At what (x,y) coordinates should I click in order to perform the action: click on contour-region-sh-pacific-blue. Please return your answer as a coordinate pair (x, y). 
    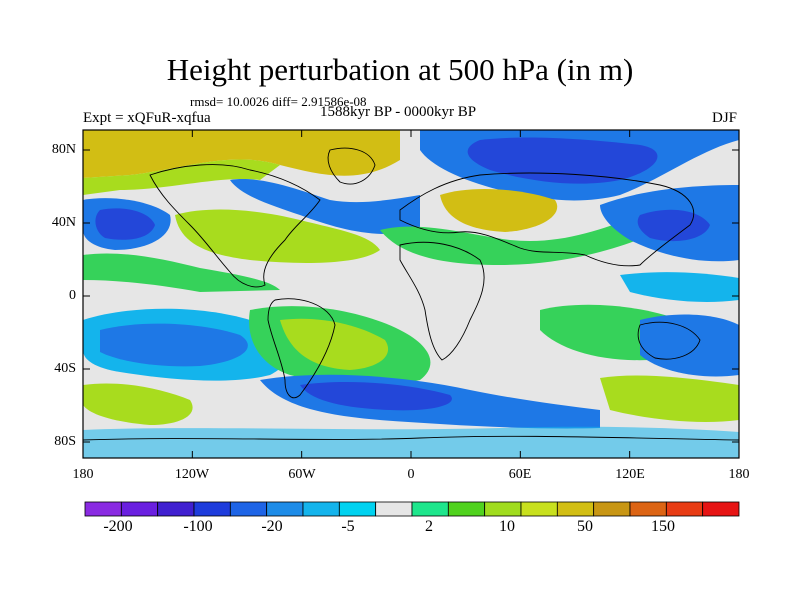
    Looking at the image, I should click on (174, 345).